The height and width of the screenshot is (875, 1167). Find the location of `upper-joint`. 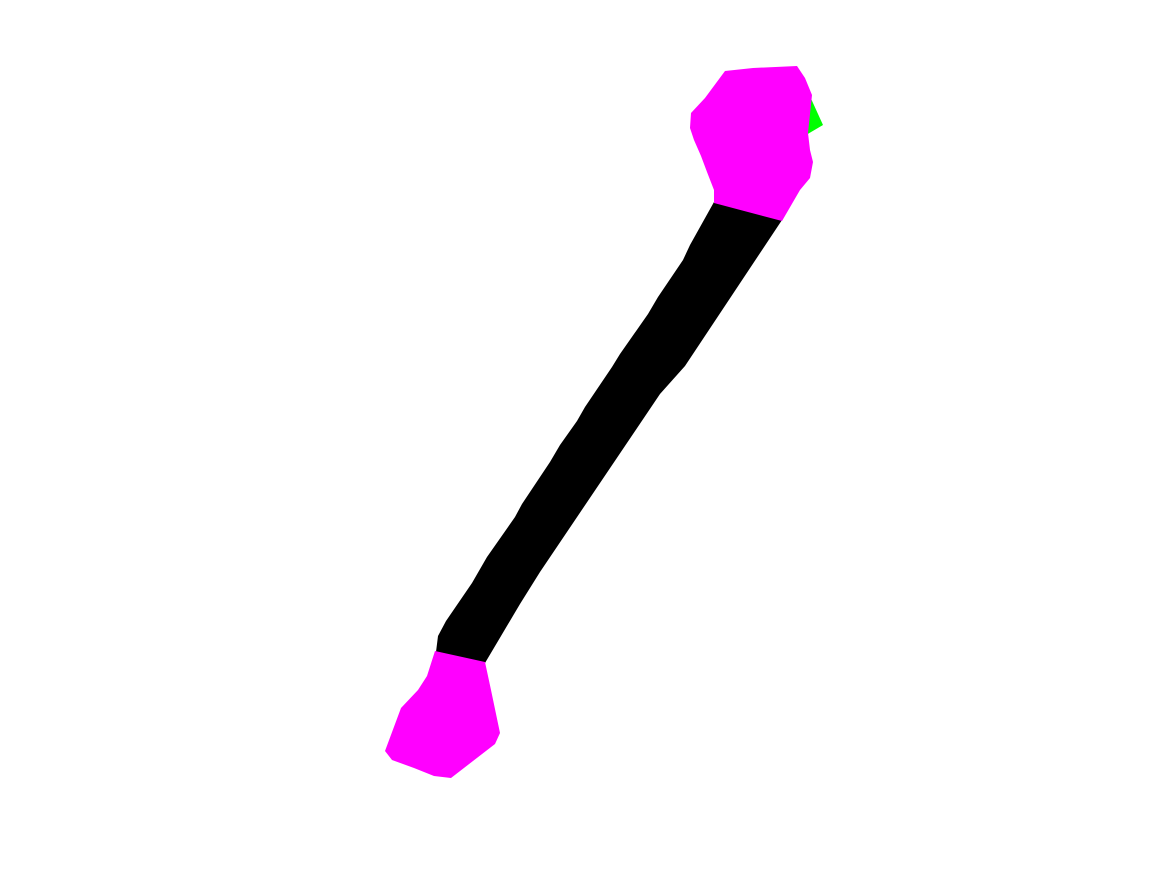

upper-joint is located at coordinates (751, 143).